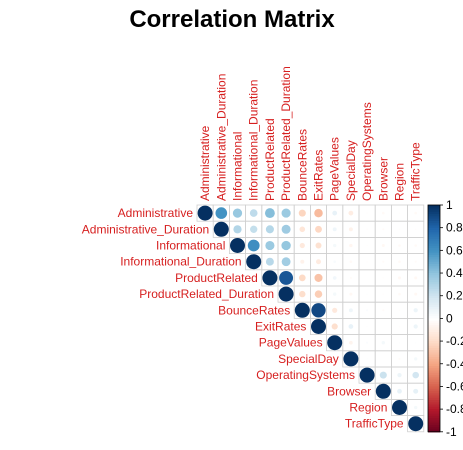 This screenshot has height=450, width=463. I want to click on column-label-region: Region, so click(400, 182).